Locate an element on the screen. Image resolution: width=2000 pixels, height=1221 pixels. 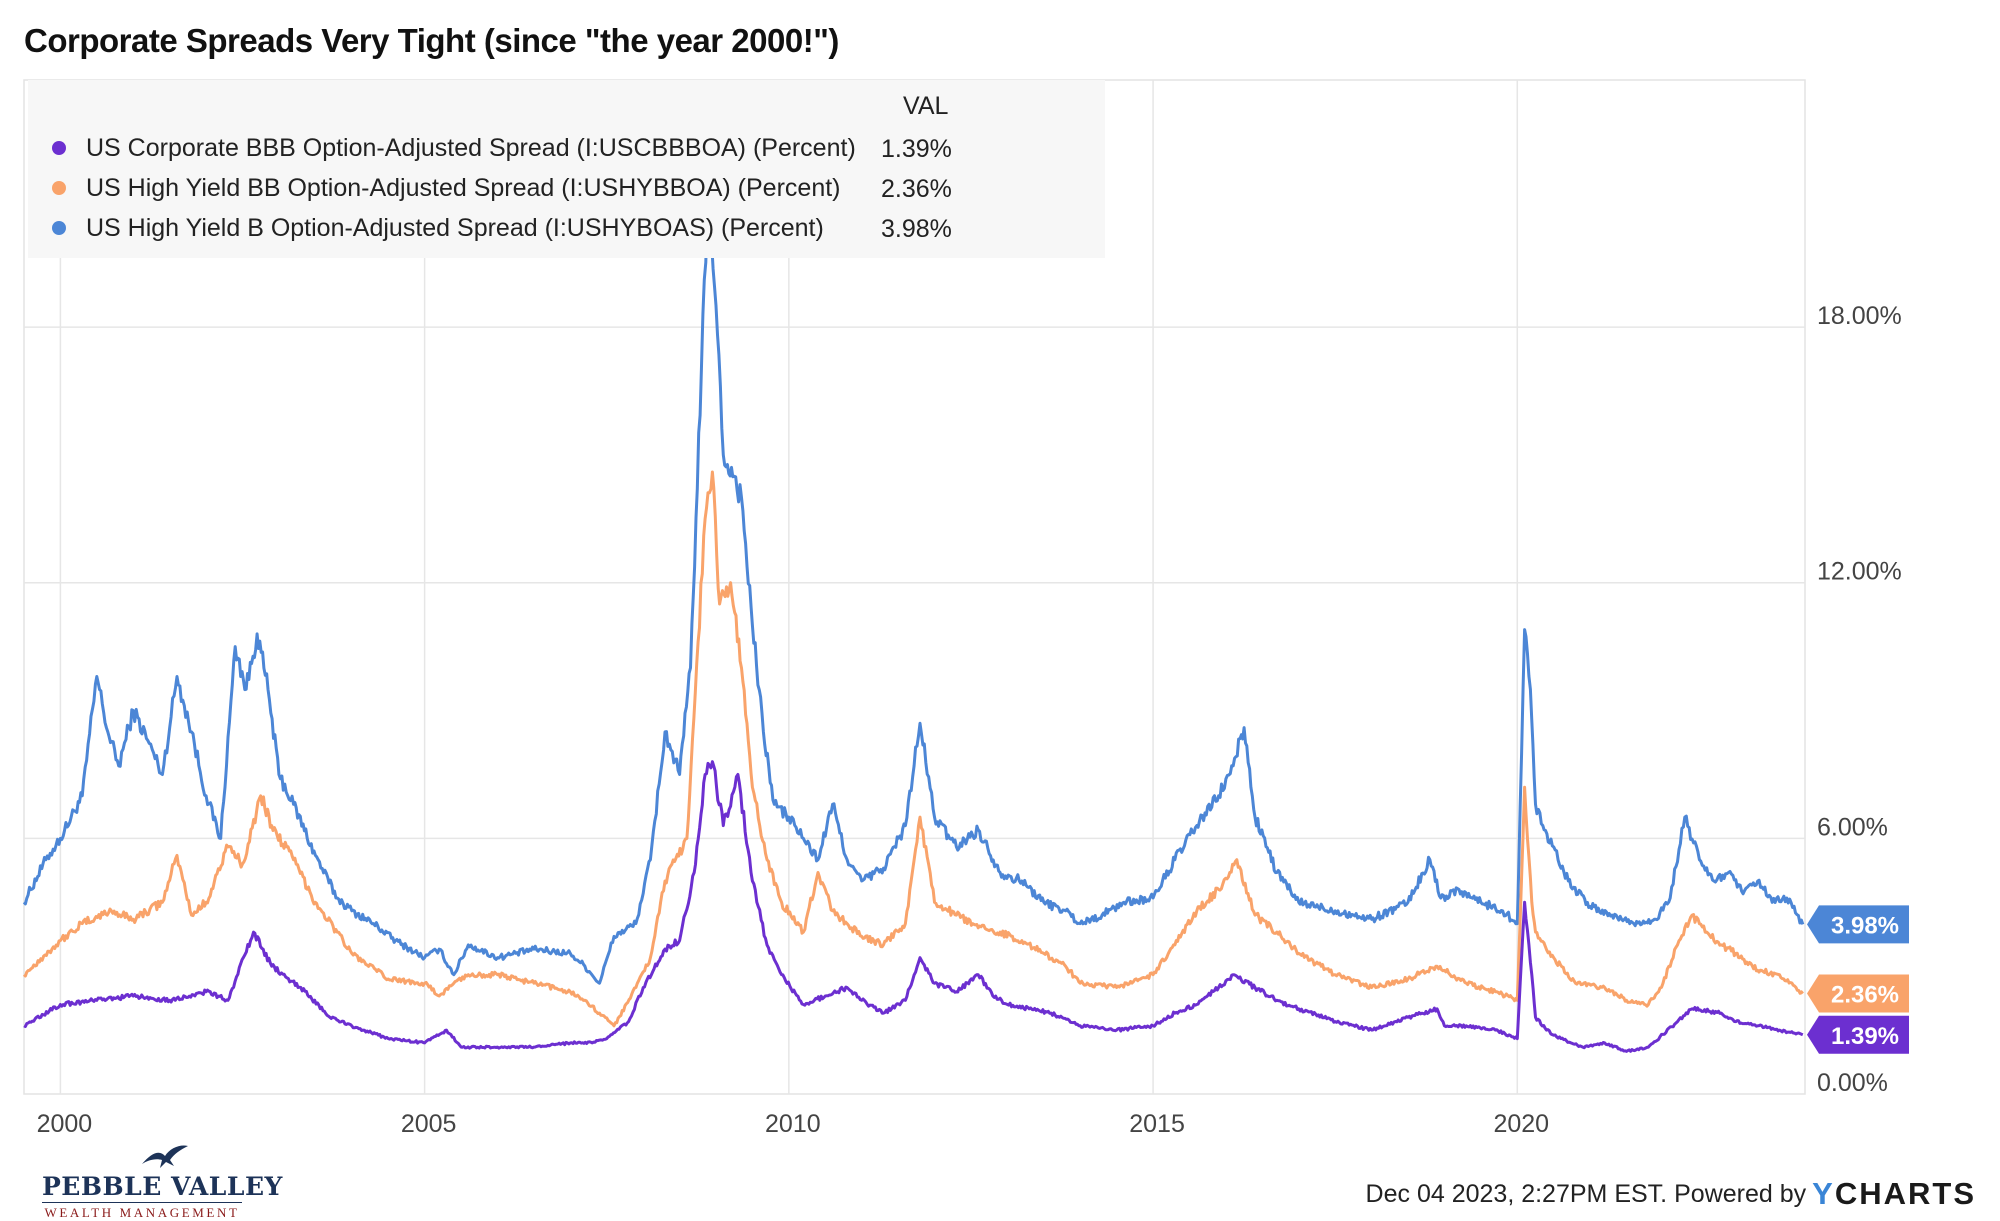
end-label-text: 3.98% is located at coordinates (1865, 925).